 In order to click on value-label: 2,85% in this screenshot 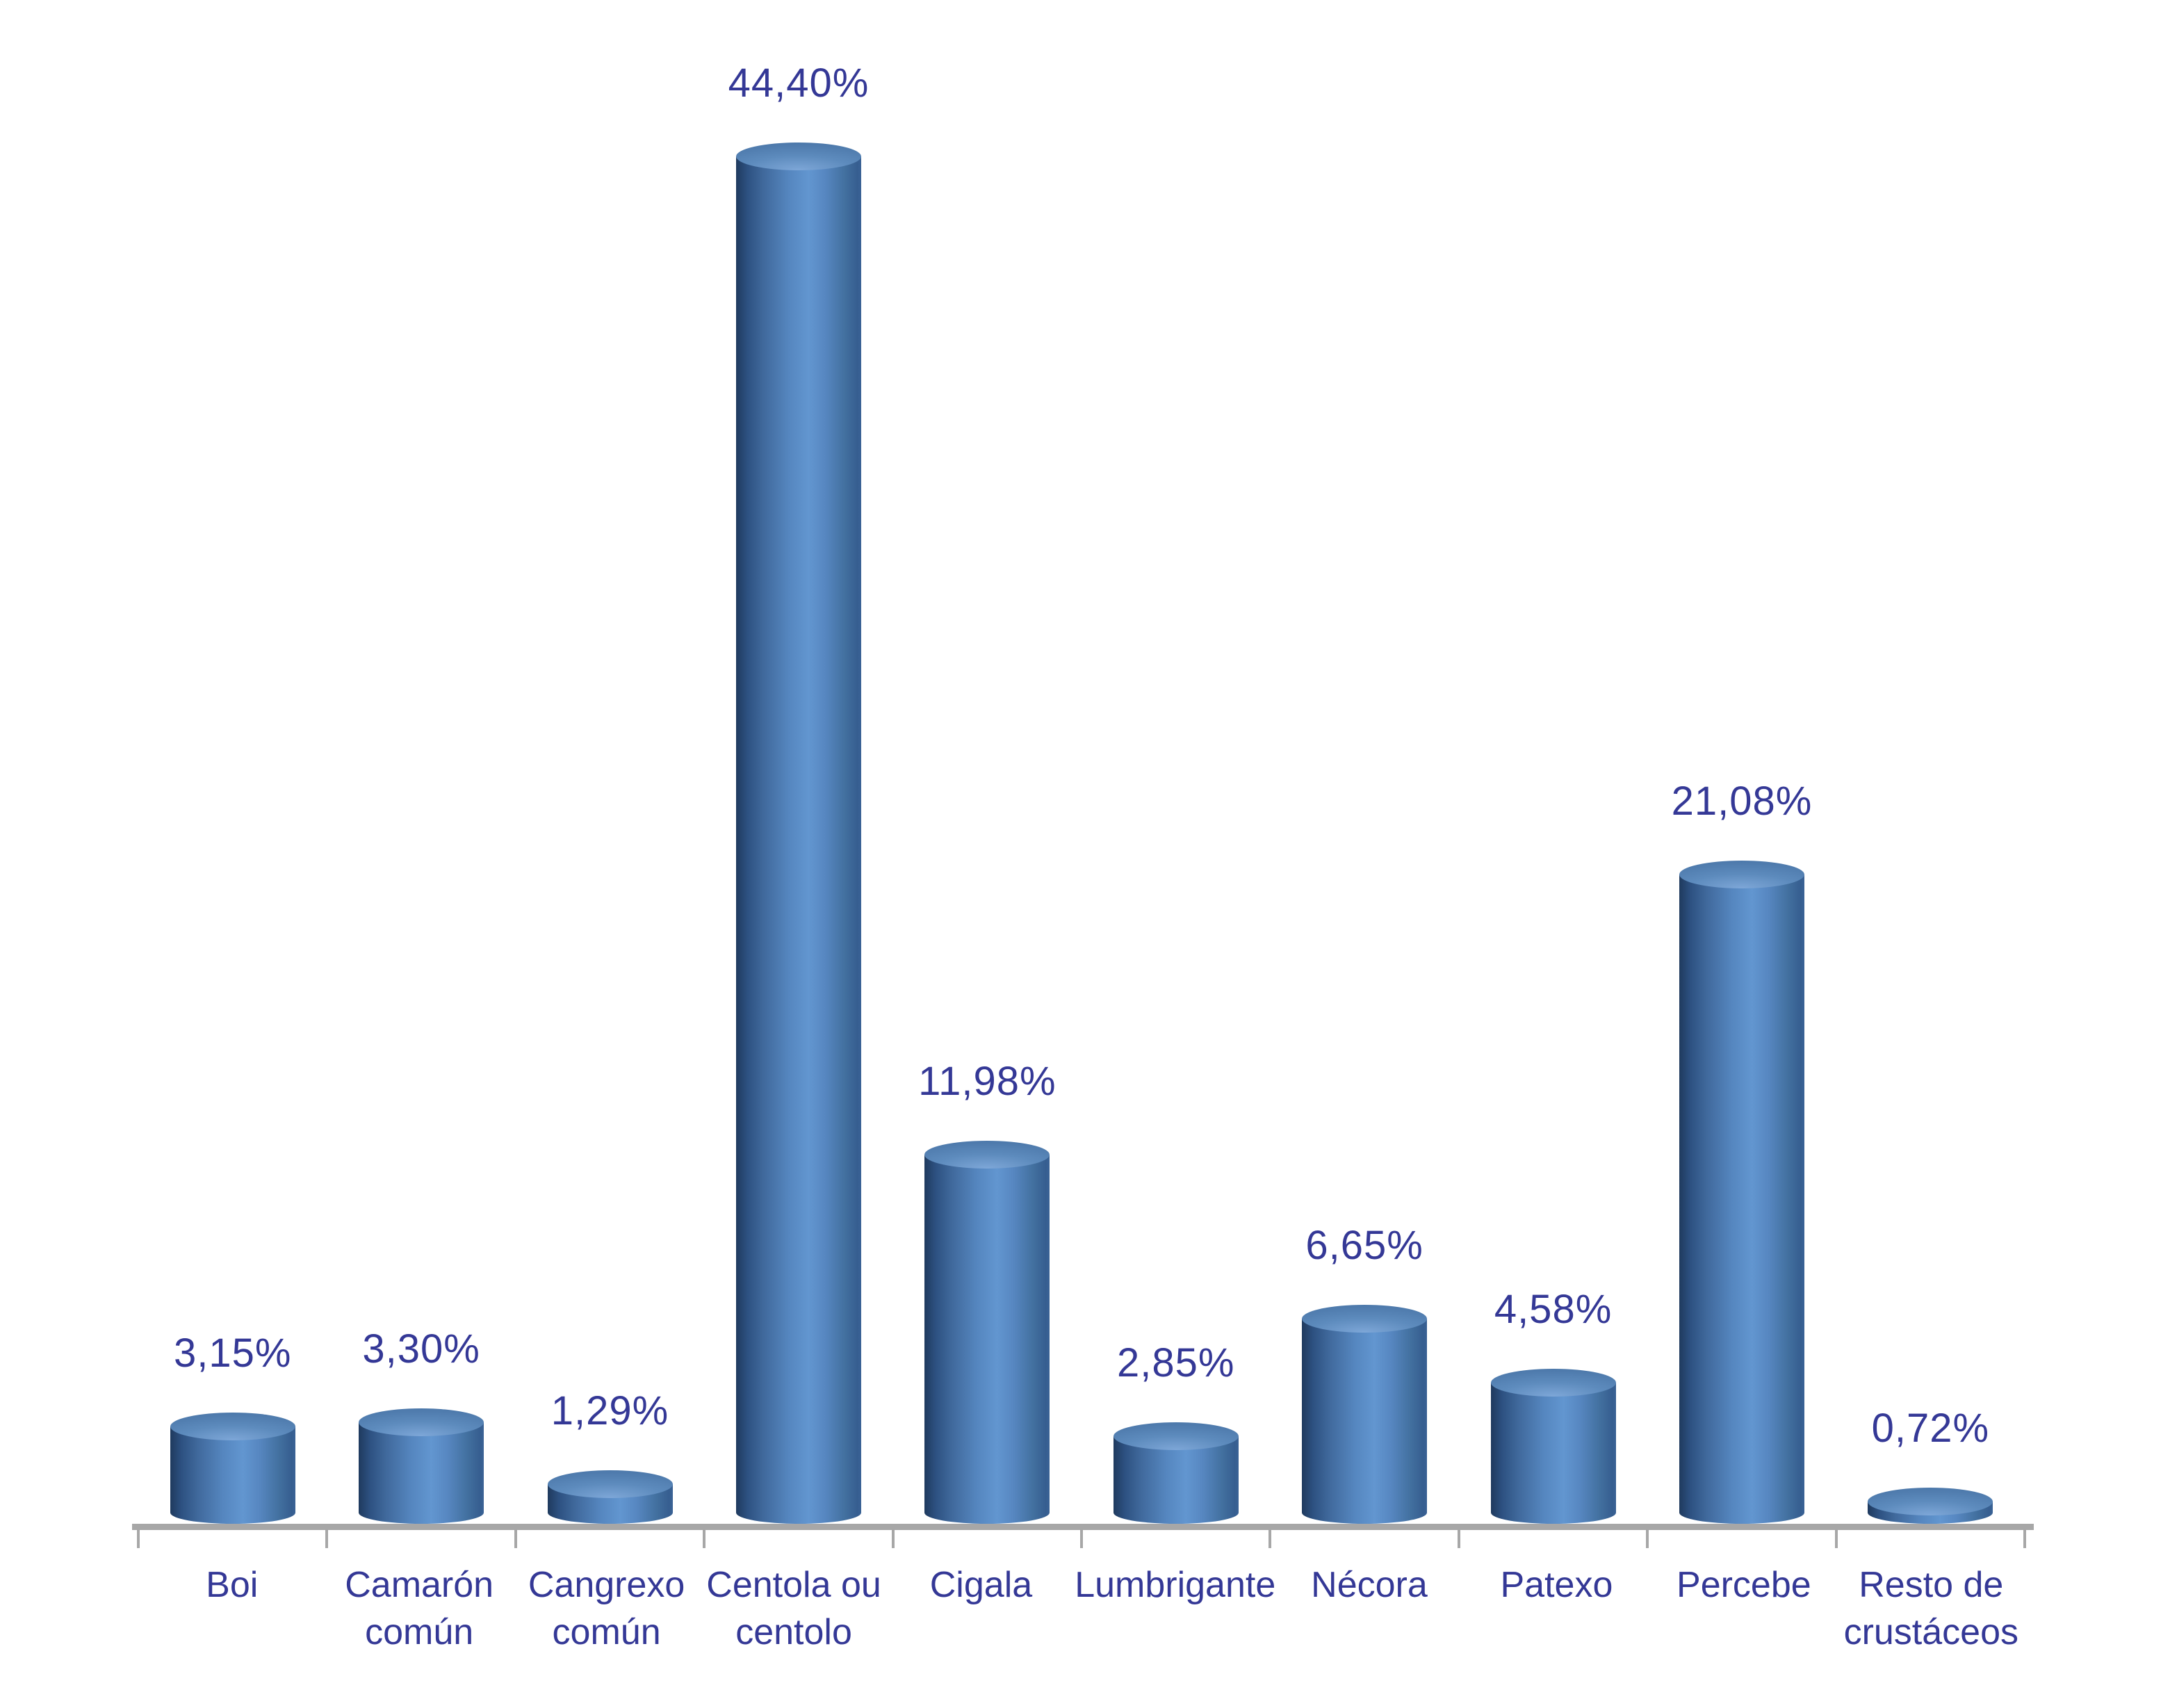, I will do `click(1176, 1363)`.